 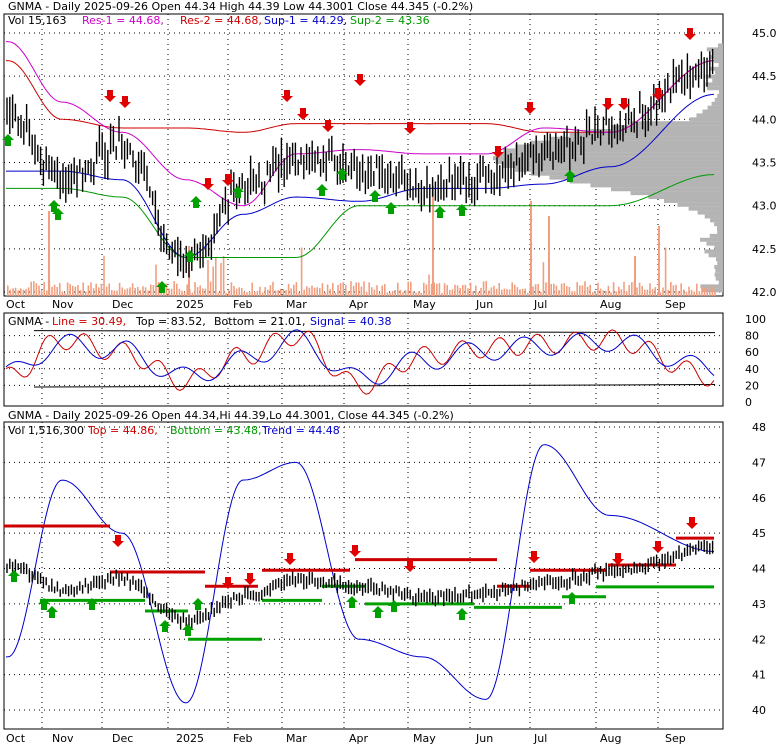 I want to click on res2-legend: Res-2 = 44.68,, so click(x=221, y=20).